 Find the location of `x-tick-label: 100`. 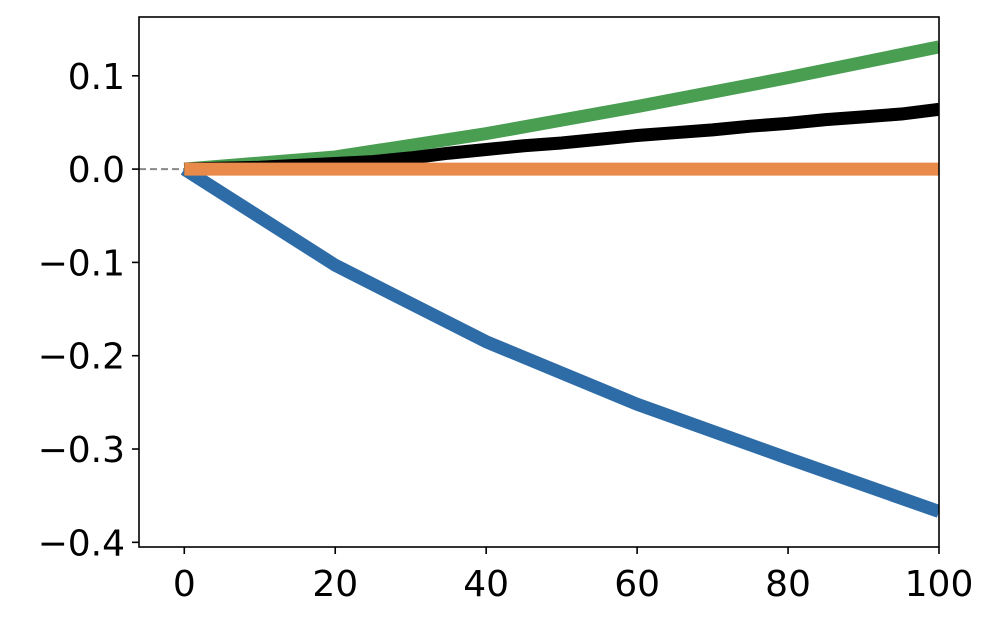

x-tick-label: 100 is located at coordinates (939, 584).